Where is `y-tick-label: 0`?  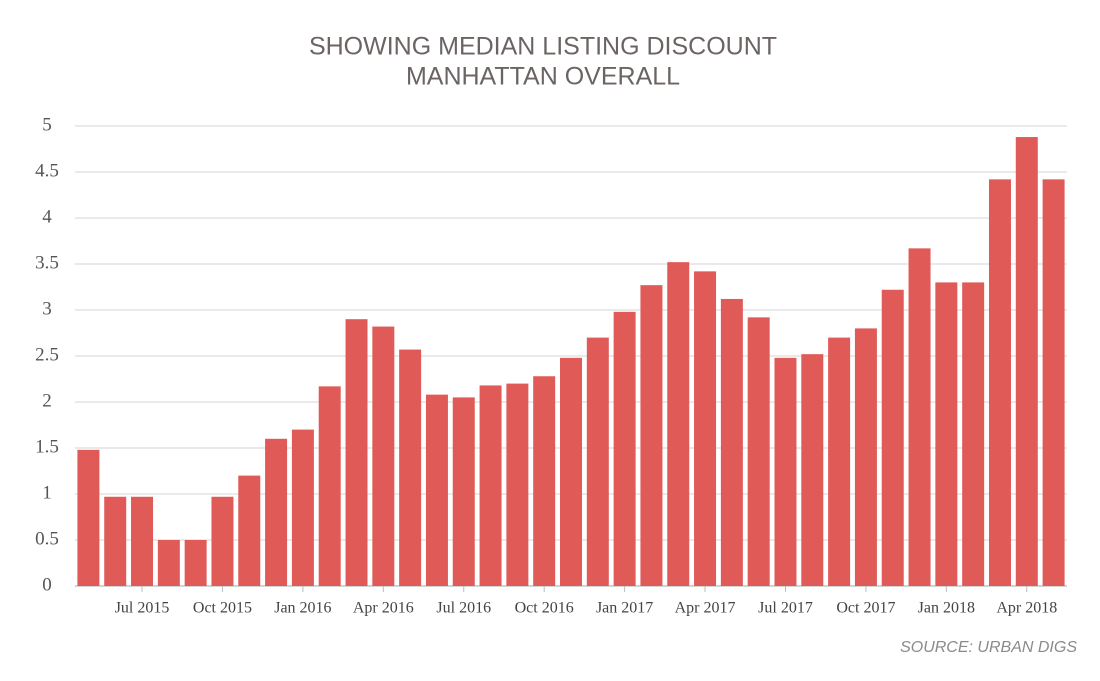 y-tick-label: 0 is located at coordinates (47, 584).